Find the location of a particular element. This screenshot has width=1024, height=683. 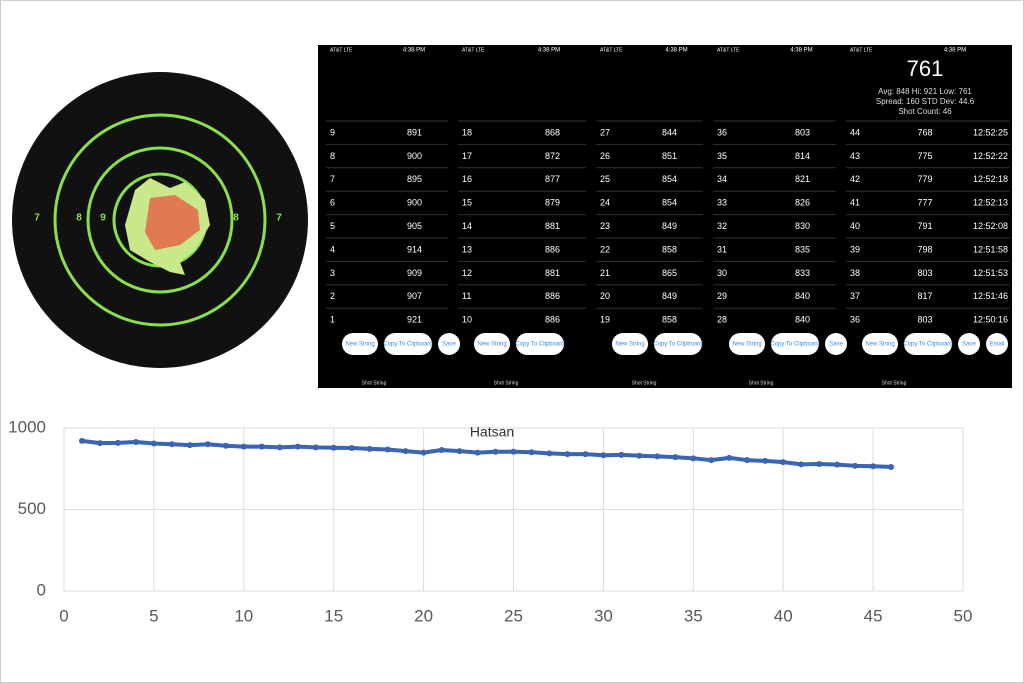

shot-time: 12:52:08 is located at coordinates (990, 226).